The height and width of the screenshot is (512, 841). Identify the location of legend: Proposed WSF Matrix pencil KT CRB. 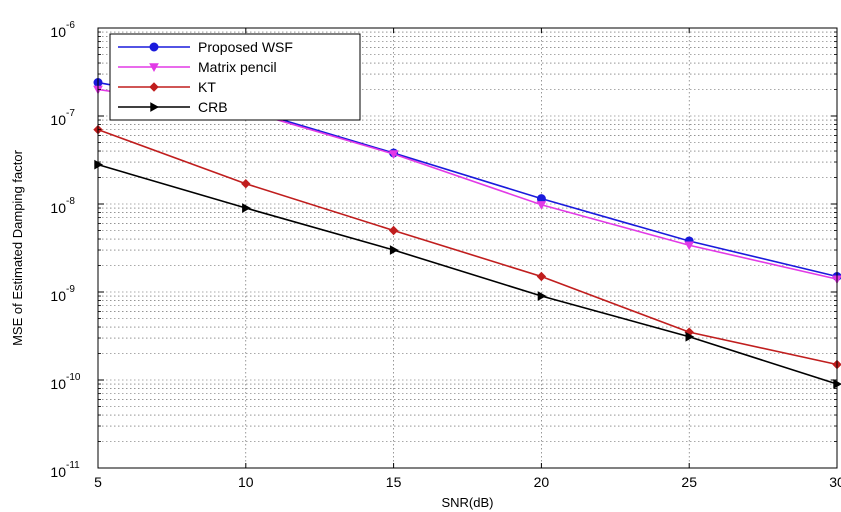
(235, 77).